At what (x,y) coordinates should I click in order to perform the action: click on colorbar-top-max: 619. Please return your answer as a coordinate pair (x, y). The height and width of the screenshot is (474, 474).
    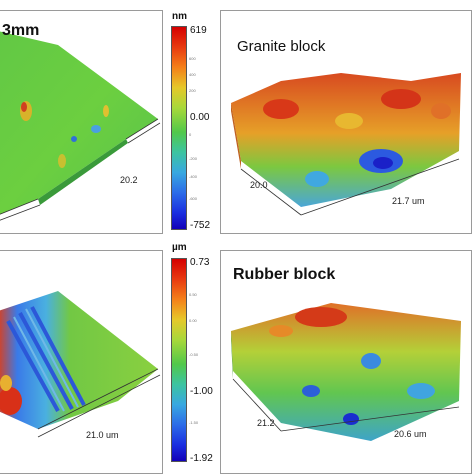
    Looking at the image, I should click on (198, 30).